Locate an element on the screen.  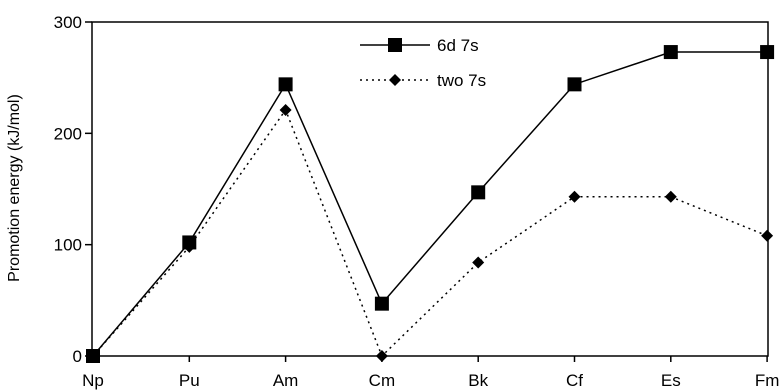
x-tick-label: Np is located at coordinates (93, 380).